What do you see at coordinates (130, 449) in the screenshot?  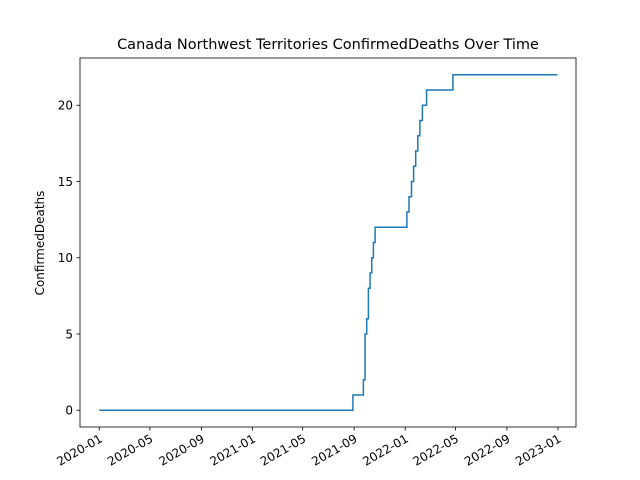 I see `x-tick-label: 2020-05` at bounding box center [130, 449].